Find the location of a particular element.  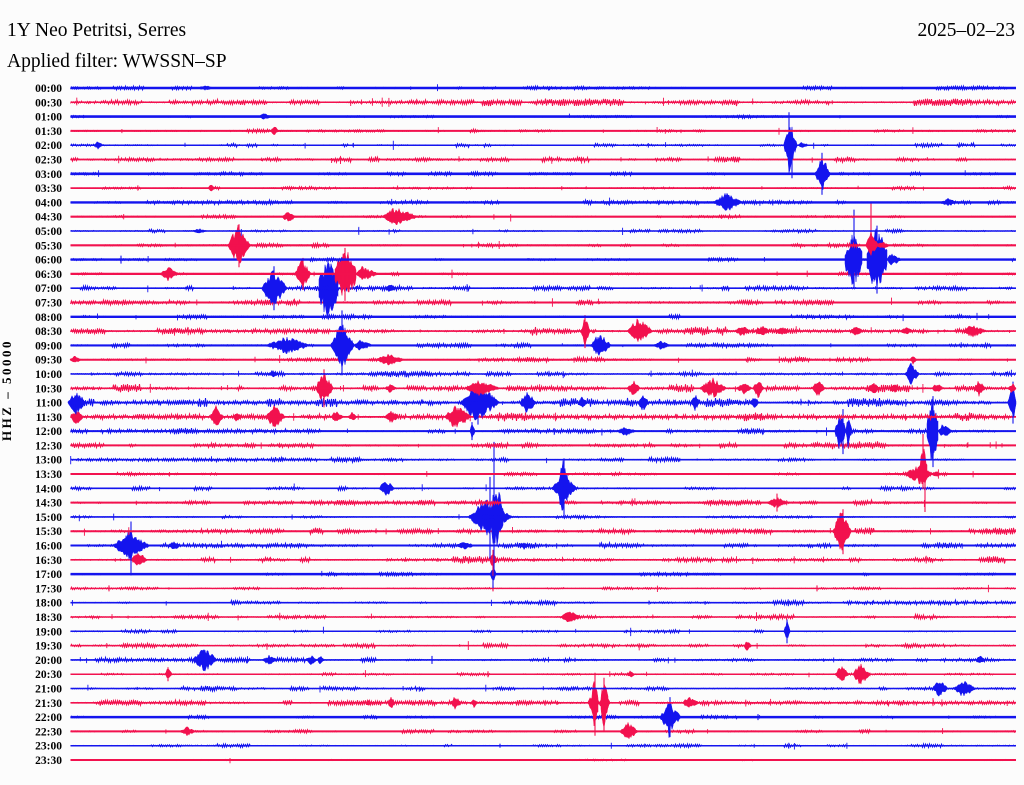

svg-text: 19:30 is located at coordinates (48, 647).